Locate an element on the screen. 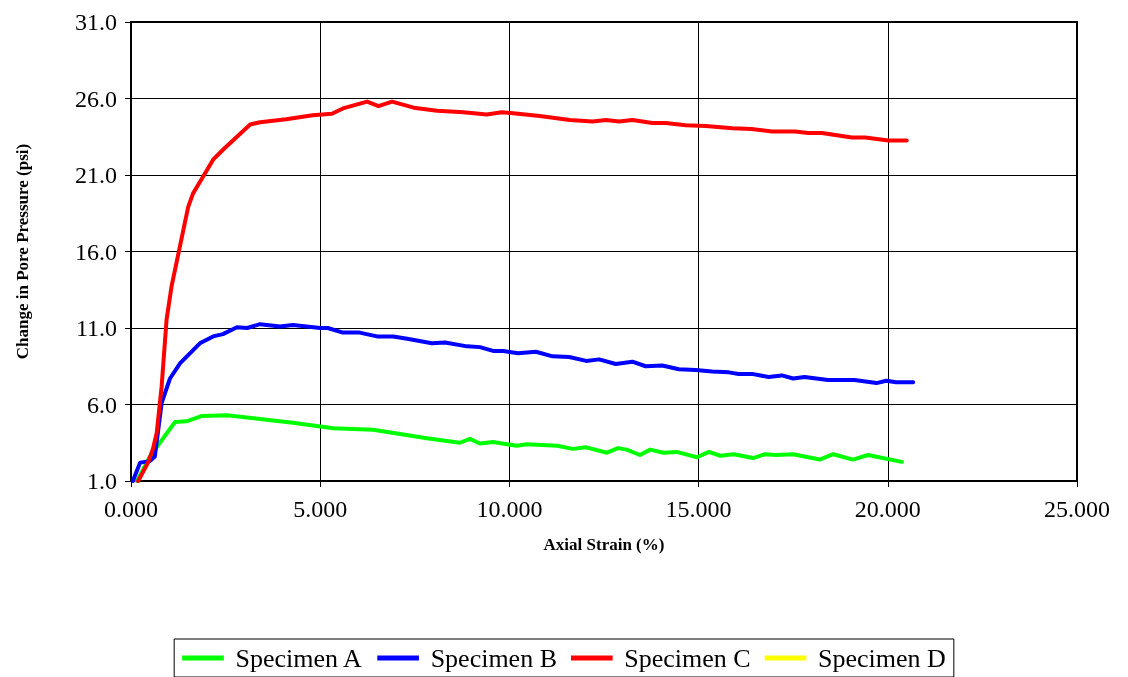 The image size is (1128, 677). x-tick-label: 15.000 is located at coordinates (698, 509).